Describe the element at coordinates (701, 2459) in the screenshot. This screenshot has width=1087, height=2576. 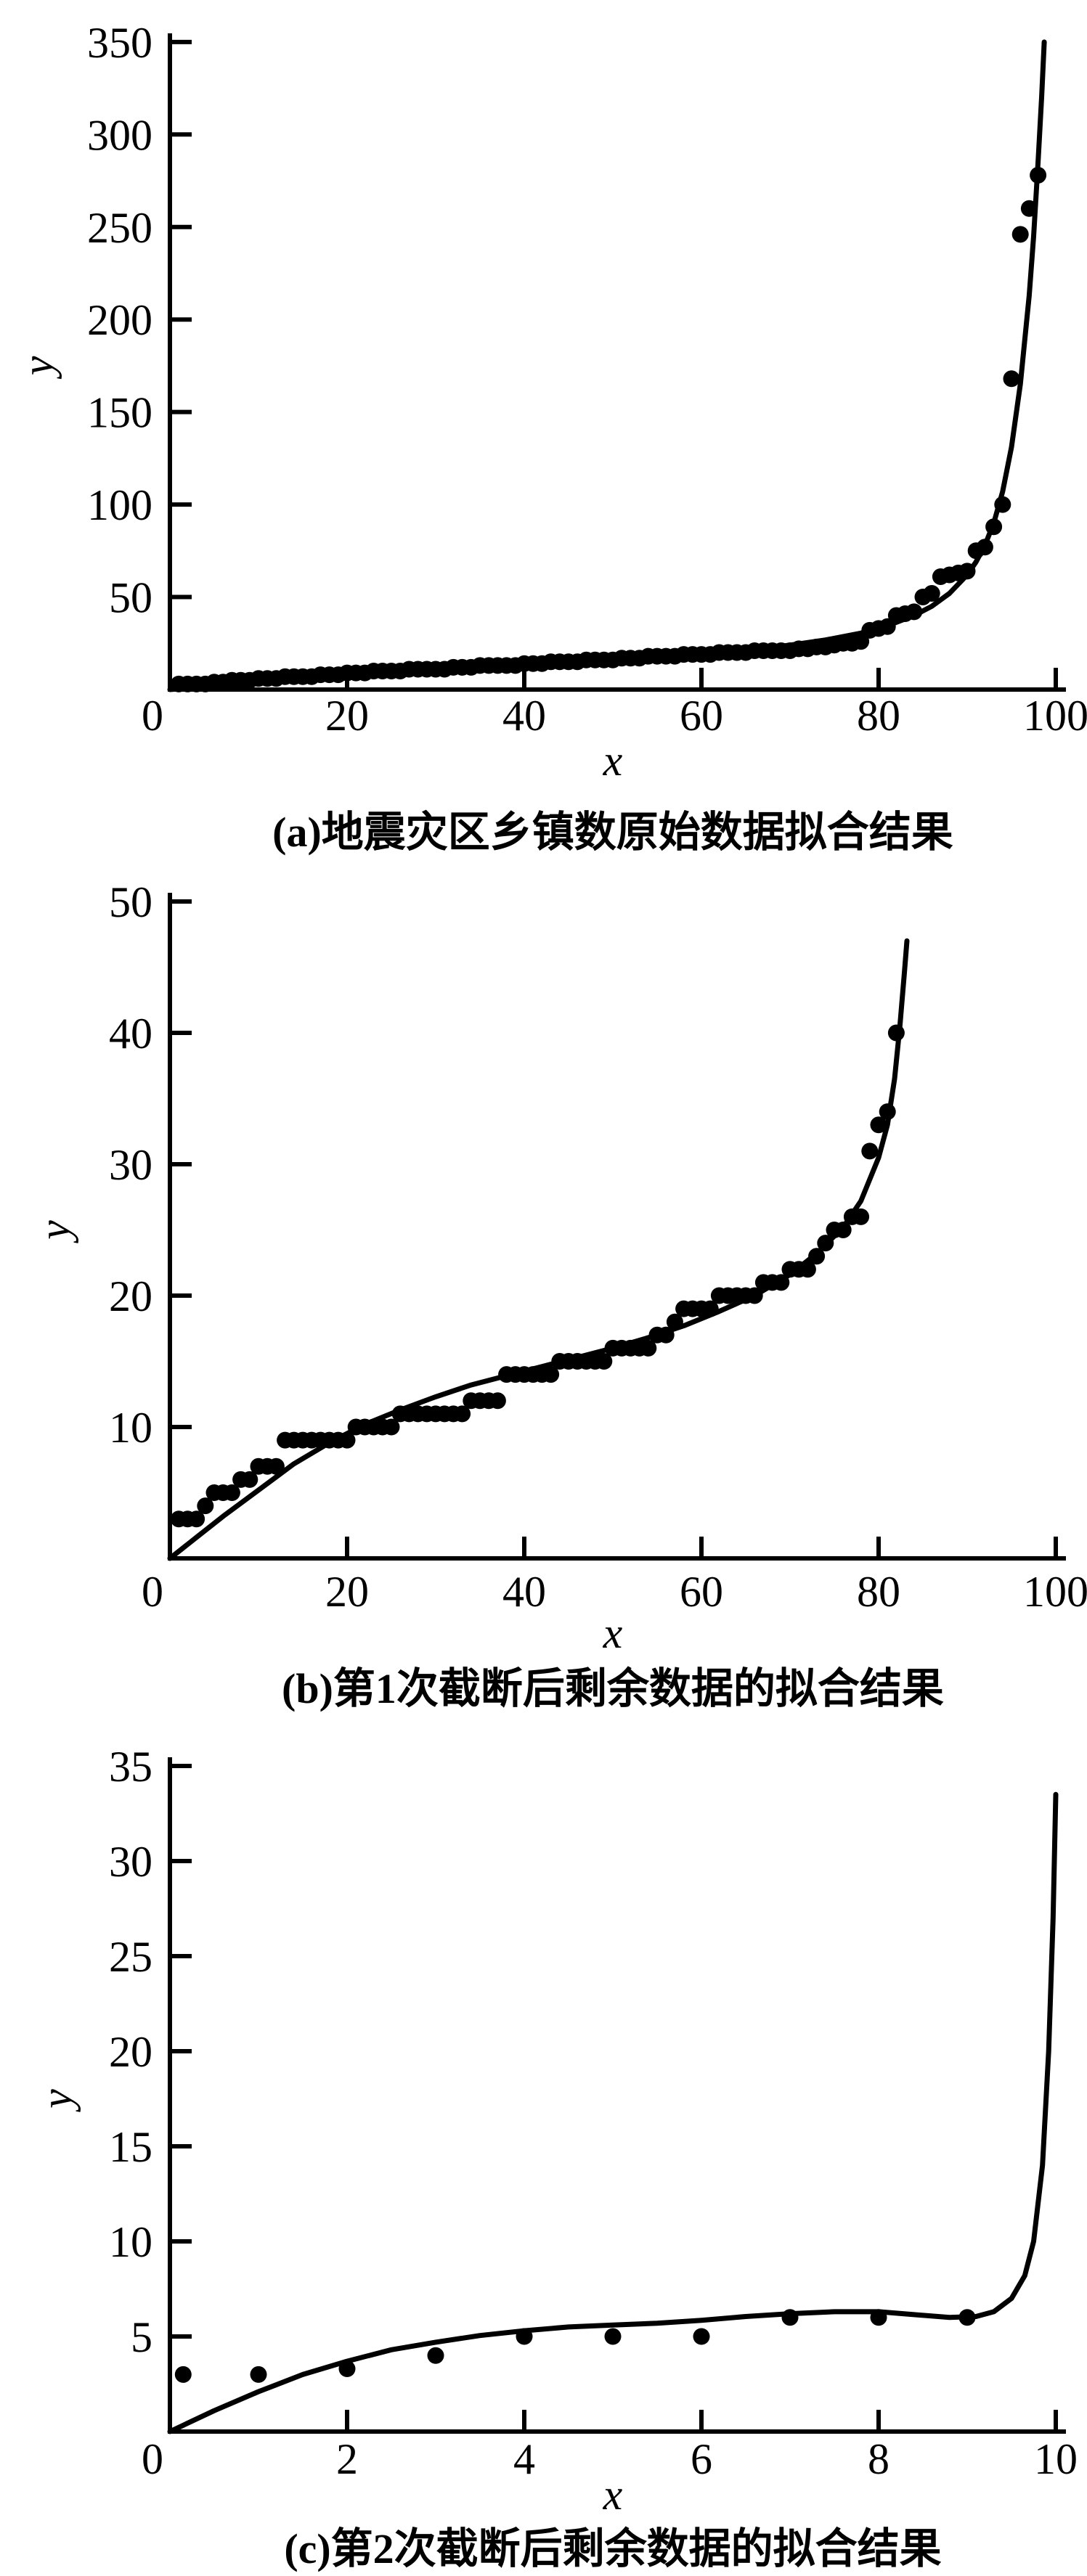
I see `x-tick-label-c-6: 6` at that location.